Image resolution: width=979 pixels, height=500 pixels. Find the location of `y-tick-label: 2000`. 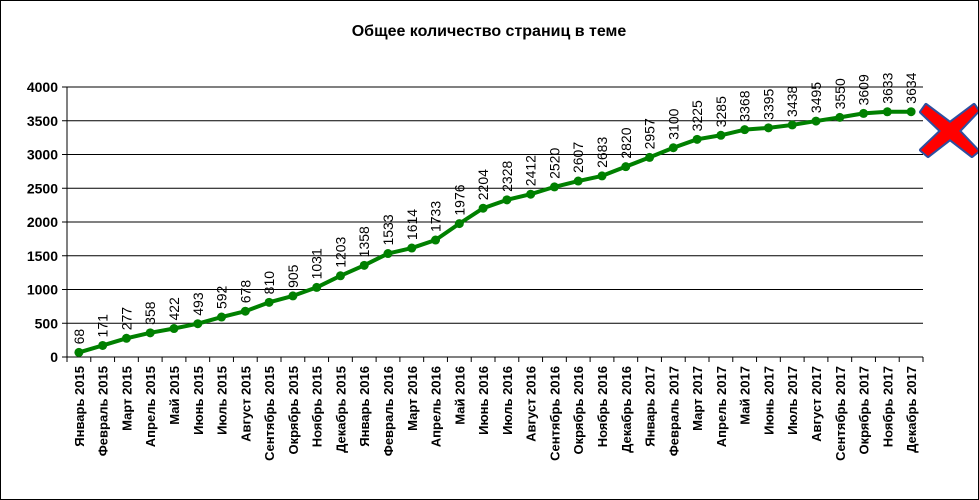

y-tick-label: 2000 is located at coordinates (42, 222).